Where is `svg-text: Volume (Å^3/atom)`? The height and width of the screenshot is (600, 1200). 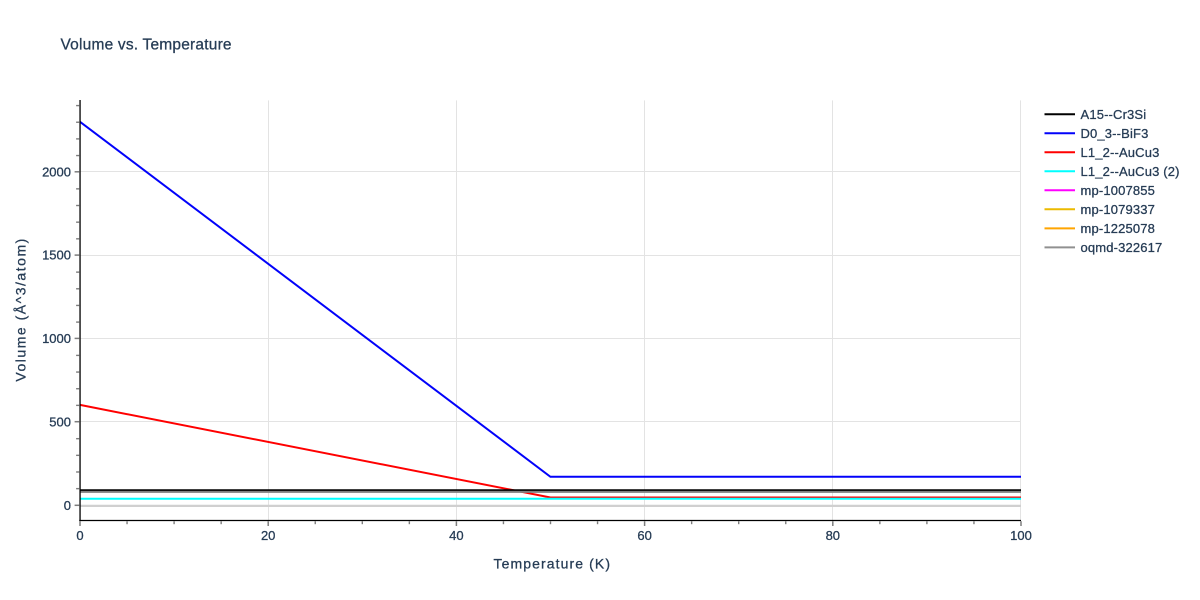 svg-text: Volume (Å^3/atom) is located at coordinates (21, 309).